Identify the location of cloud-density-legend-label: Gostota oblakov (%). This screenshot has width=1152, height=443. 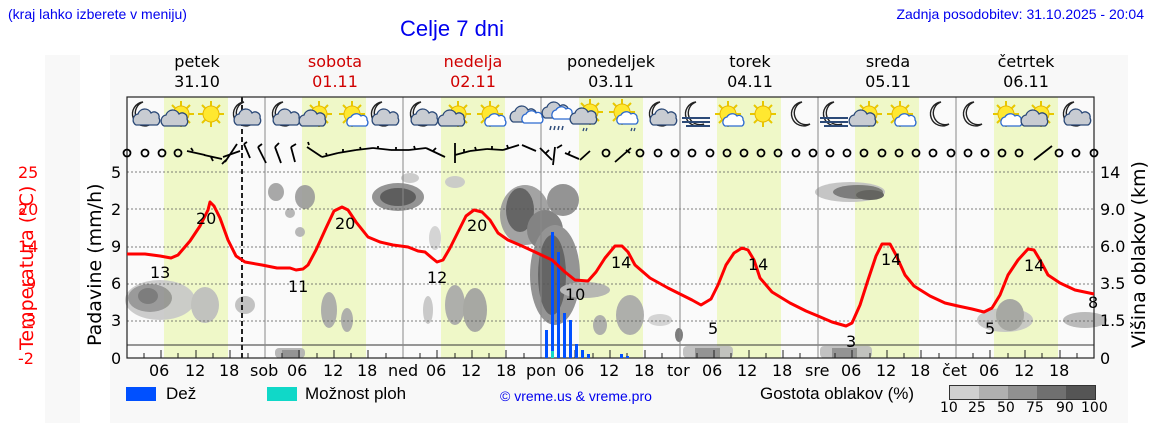
(837, 393).